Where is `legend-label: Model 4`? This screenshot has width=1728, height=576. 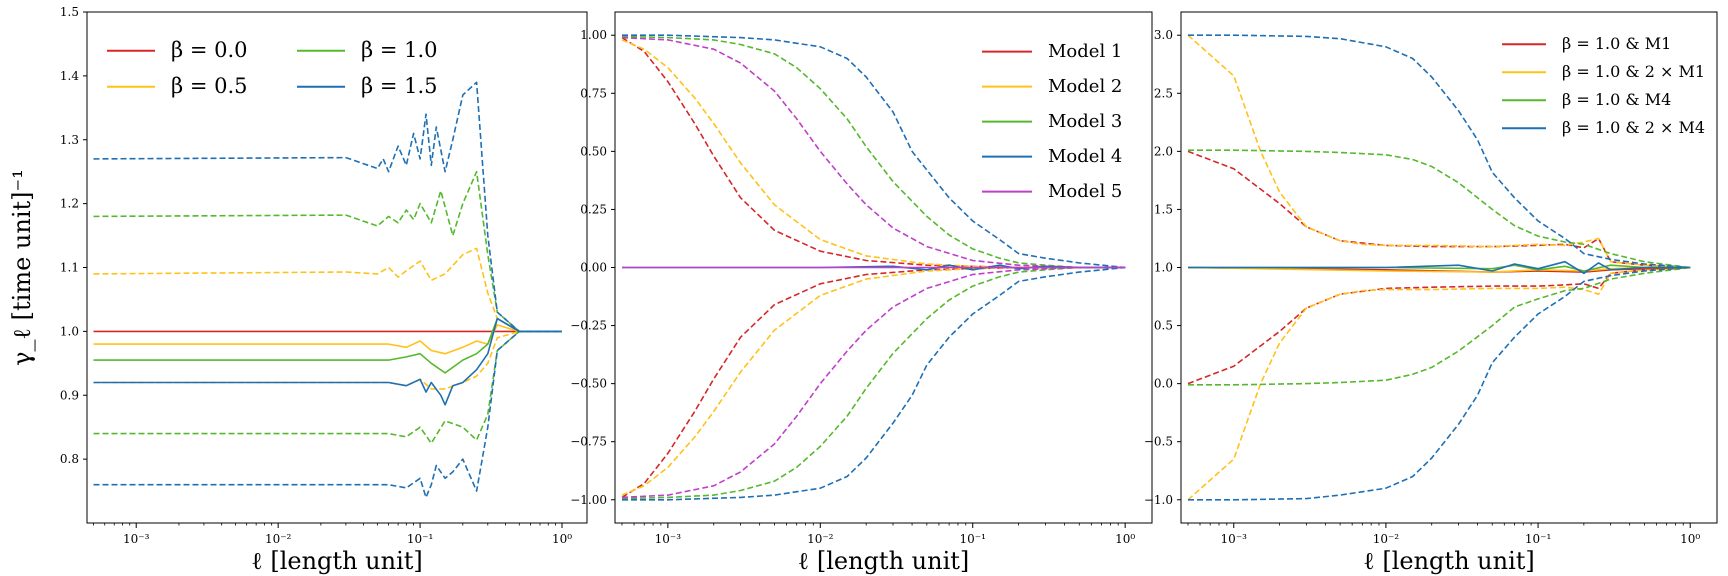 legend-label: Model 4 is located at coordinates (1085, 156).